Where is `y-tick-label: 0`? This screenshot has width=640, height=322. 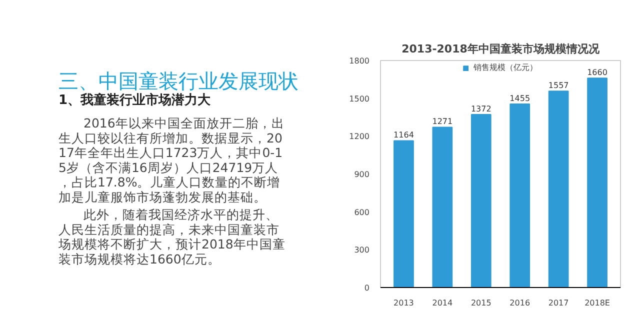 y-tick-label: 0 is located at coordinates (367, 288).